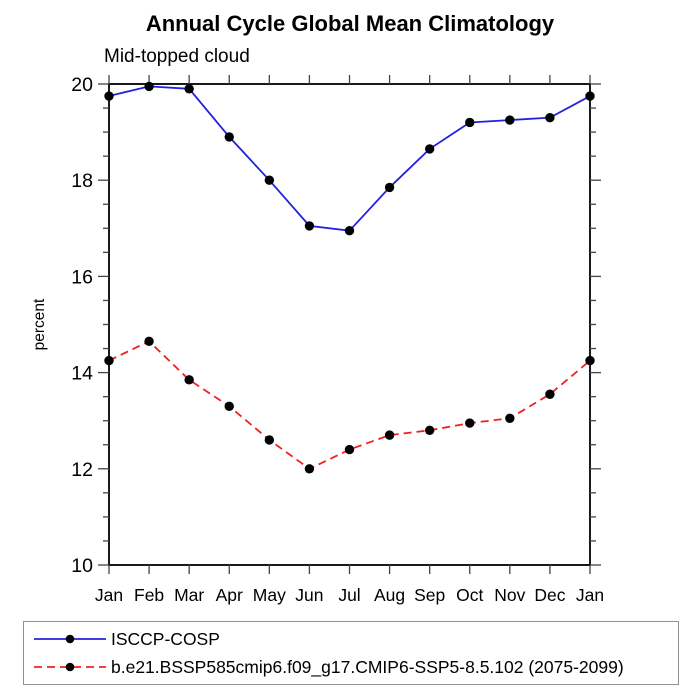 The image size is (700, 700). I want to click on x-tick-label: May, so click(269, 595).